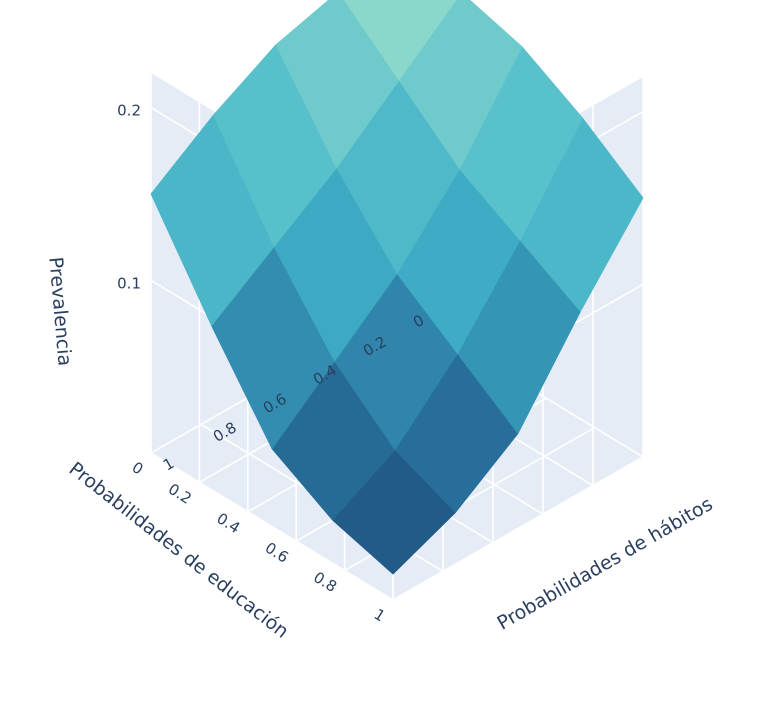 Image resolution: width=780 pixels, height=720 pixels. What do you see at coordinates (400, 40) in the screenshot?
I see `surface-patch` at bounding box center [400, 40].